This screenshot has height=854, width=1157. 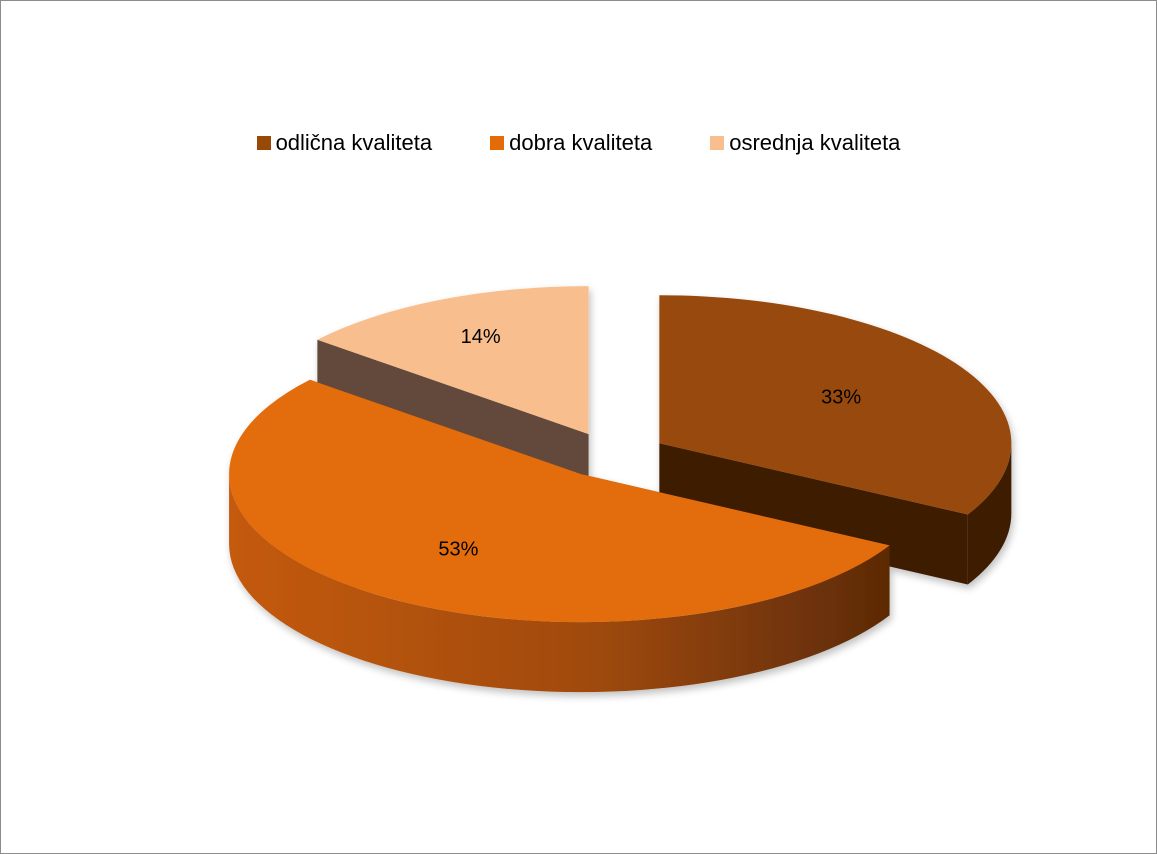 I want to click on data-label-dobra: 53%, so click(x=458, y=549).